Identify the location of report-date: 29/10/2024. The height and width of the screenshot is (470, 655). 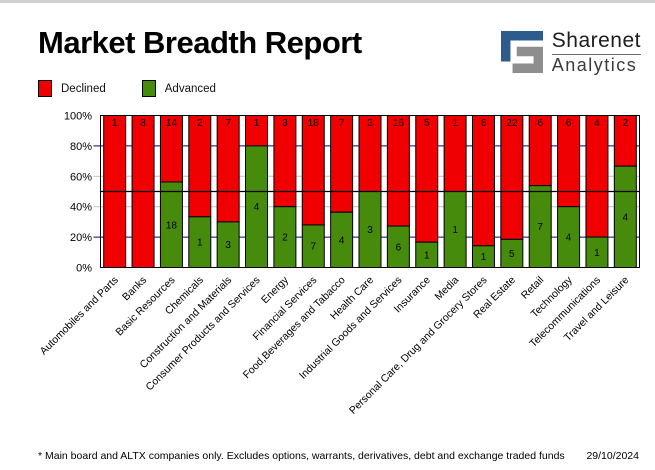
(612, 456).